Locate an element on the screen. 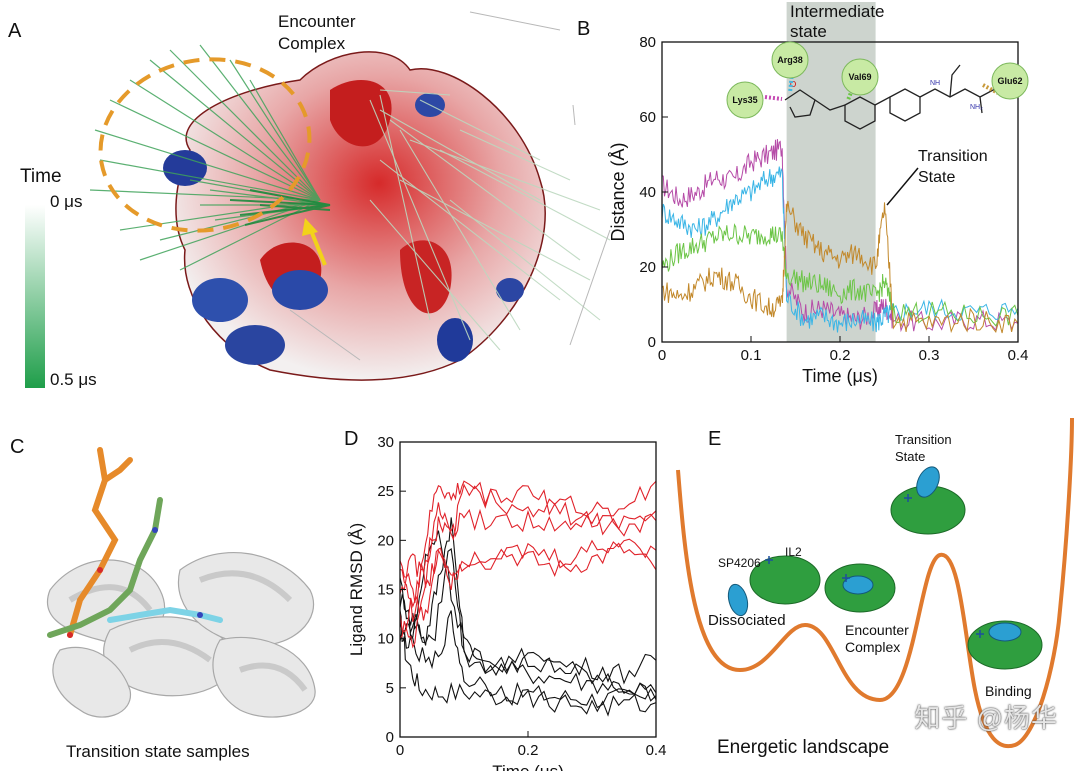 The image size is (1080, 771). sp4206-label: SP4206 is located at coordinates (739, 563).